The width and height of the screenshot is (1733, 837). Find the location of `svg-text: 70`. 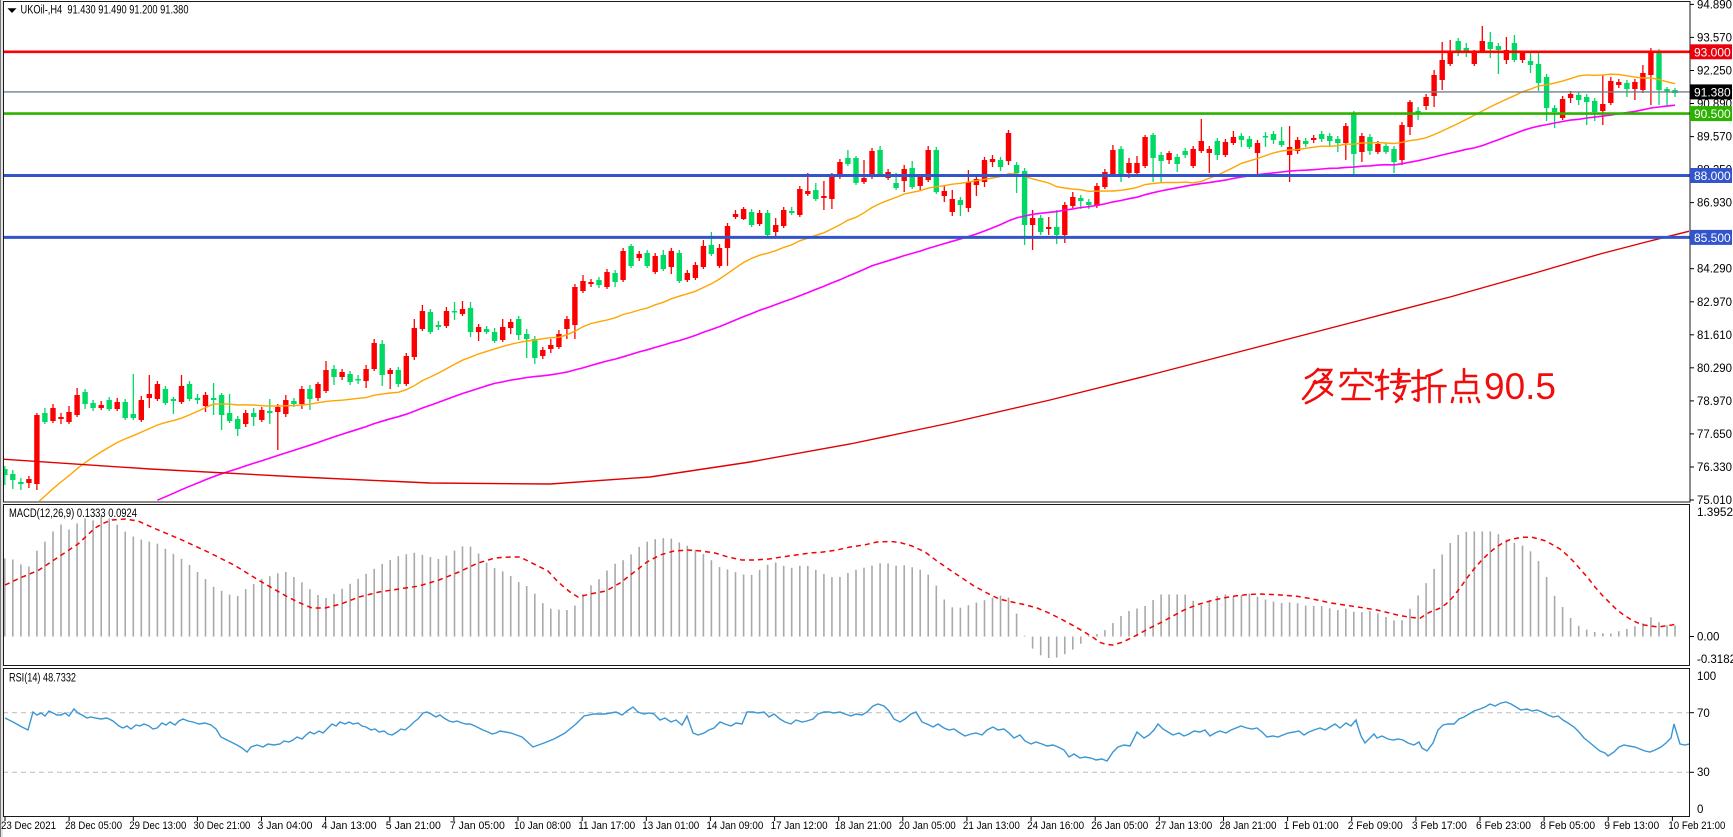

svg-text: 70 is located at coordinates (1703, 714).